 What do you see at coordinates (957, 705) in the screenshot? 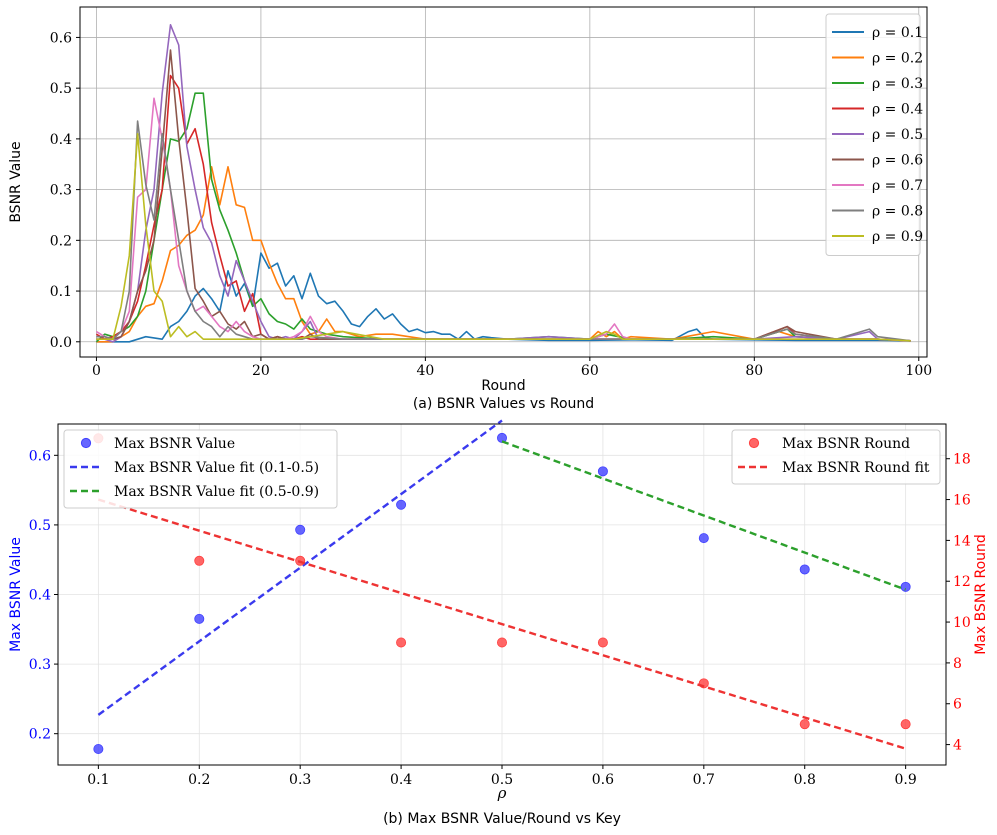
I see `panel-b-right-tick-label: 6` at bounding box center [957, 705].